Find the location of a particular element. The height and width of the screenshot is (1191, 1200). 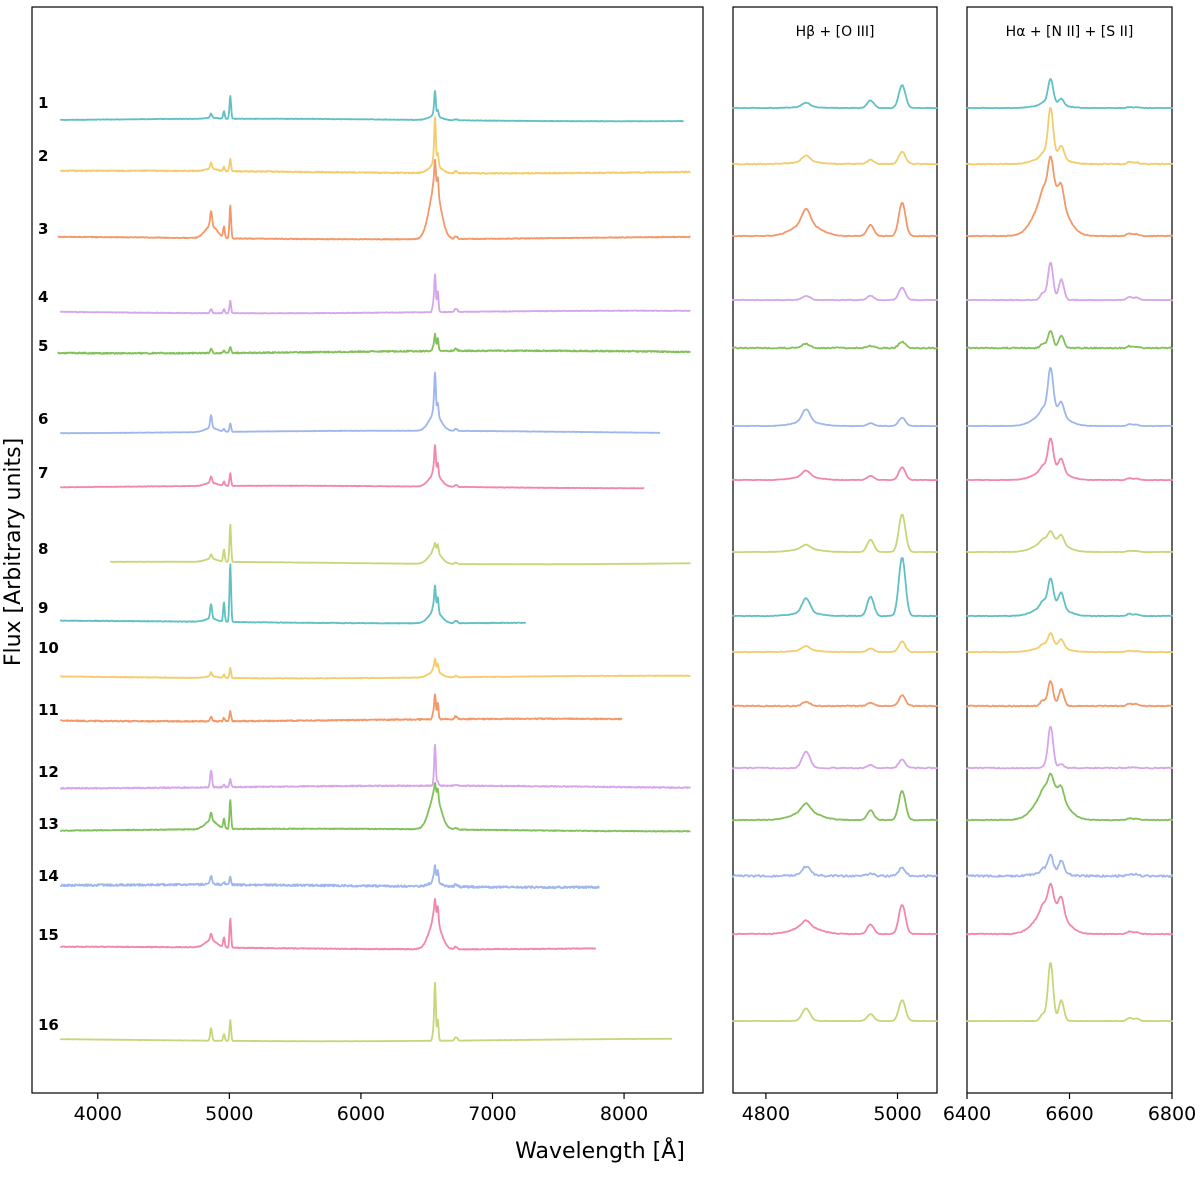

spectrum-13-hbeta is located at coordinates (835, 806).